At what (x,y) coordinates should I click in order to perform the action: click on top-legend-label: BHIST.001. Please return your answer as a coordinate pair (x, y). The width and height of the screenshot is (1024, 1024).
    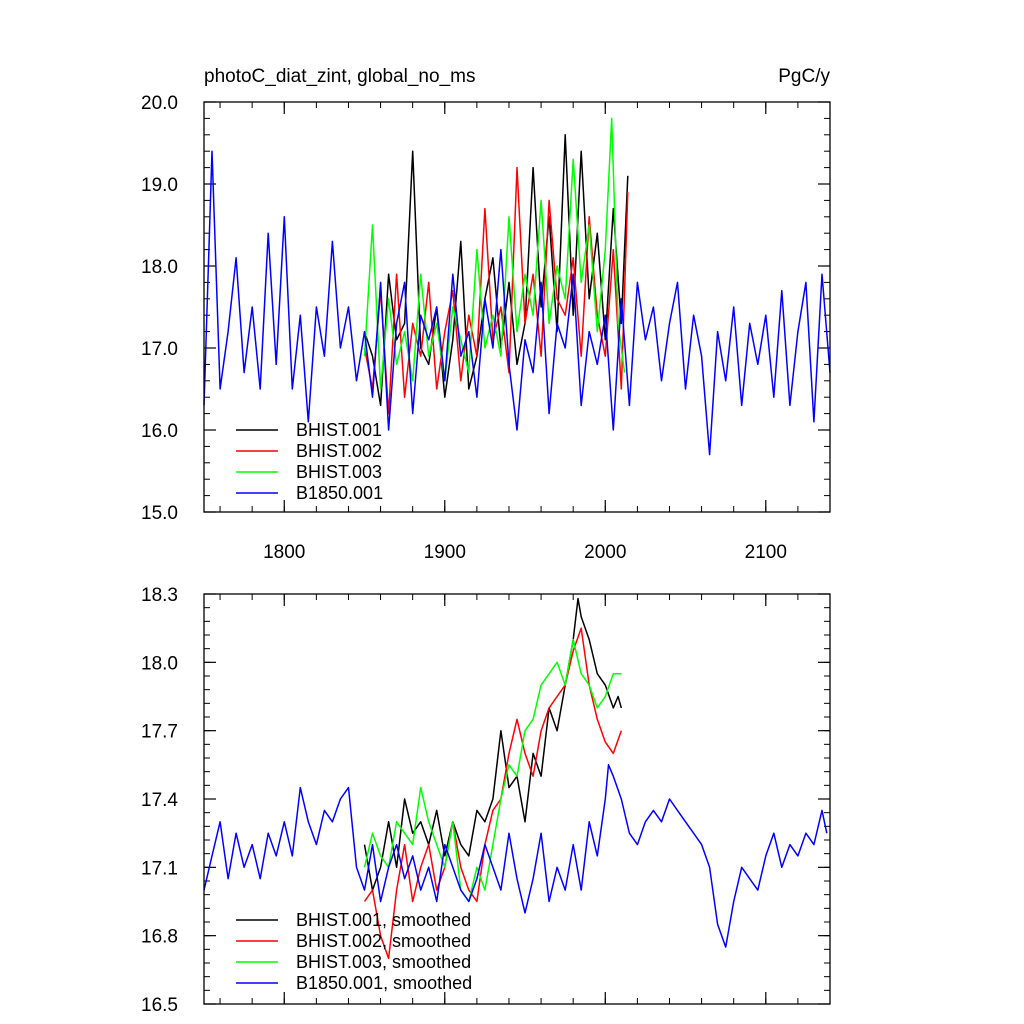
    Looking at the image, I should click on (339, 430).